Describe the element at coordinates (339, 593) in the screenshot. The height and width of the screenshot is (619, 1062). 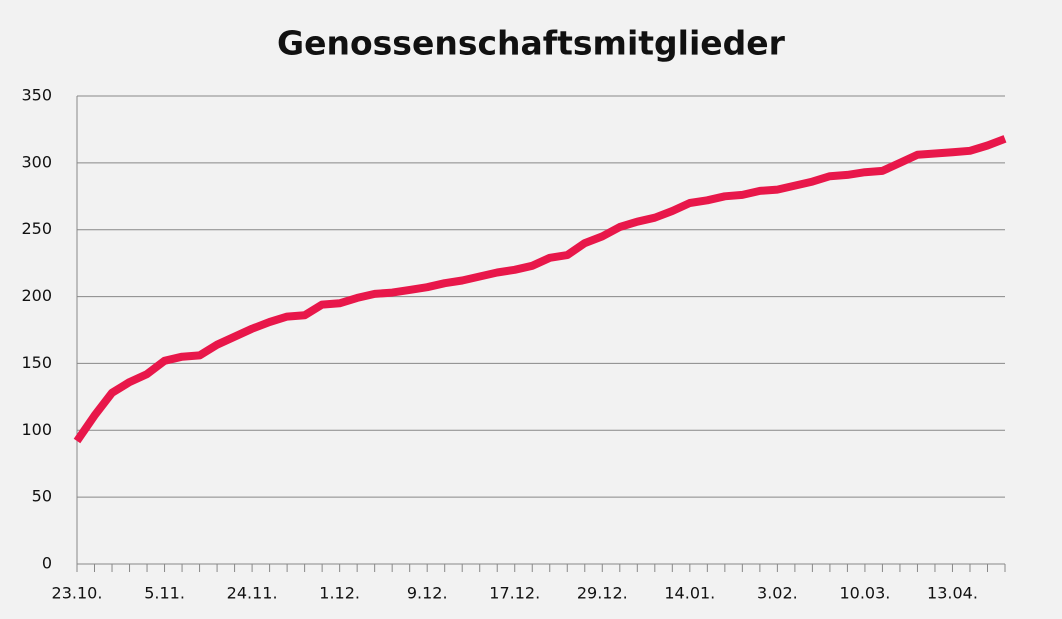
I see `x-tick-label: 1.12.` at that location.